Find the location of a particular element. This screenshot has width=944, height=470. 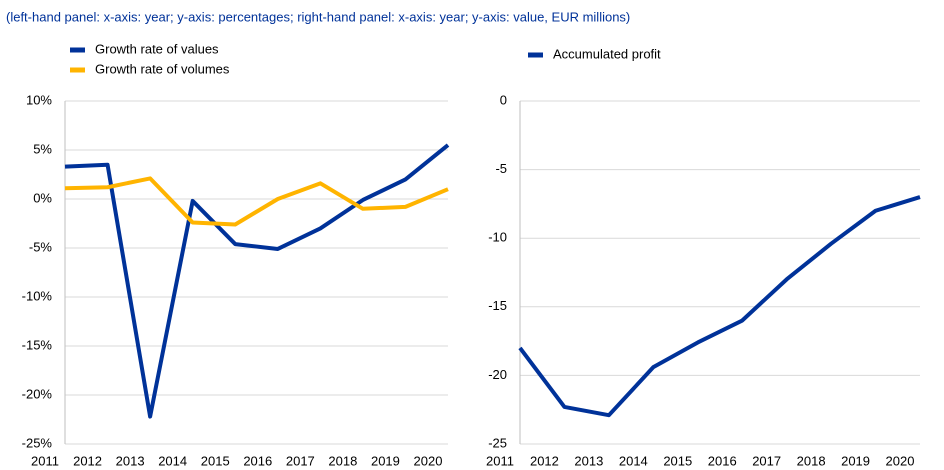

y-tick-label: 0% is located at coordinates (42, 197).